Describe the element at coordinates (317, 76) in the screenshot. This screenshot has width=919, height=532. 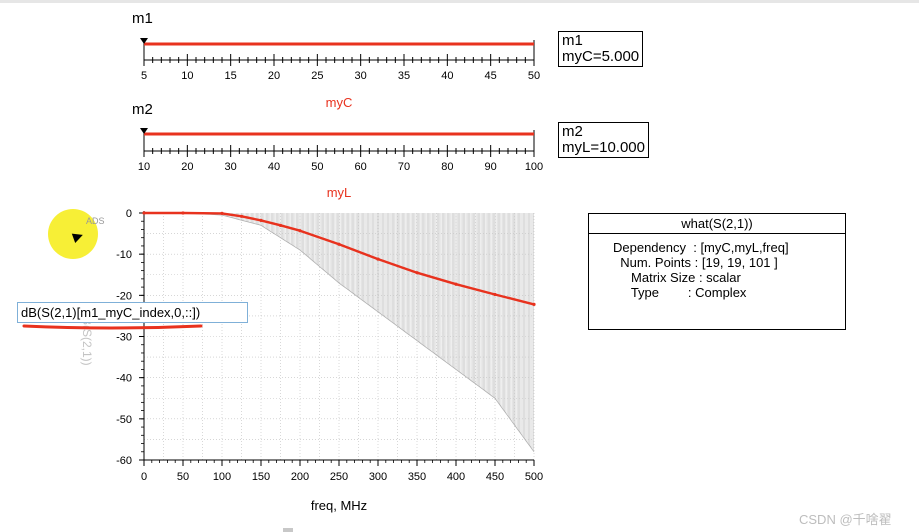
I see `slider-tick-label: 25` at that location.